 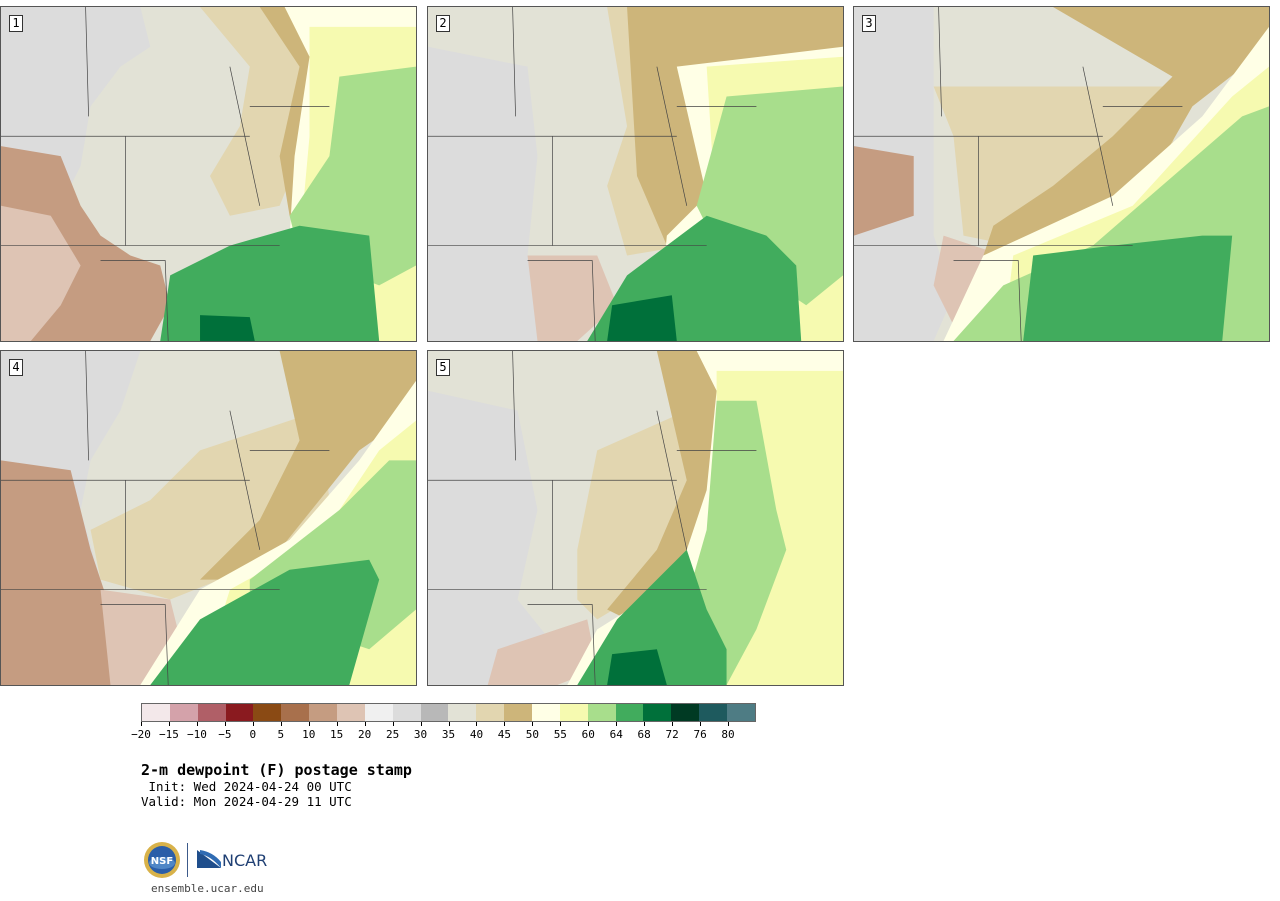 What do you see at coordinates (616, 734) in the screenshot?
I see `colorbar-tick-label: 64` at bounding box center [616, 734].